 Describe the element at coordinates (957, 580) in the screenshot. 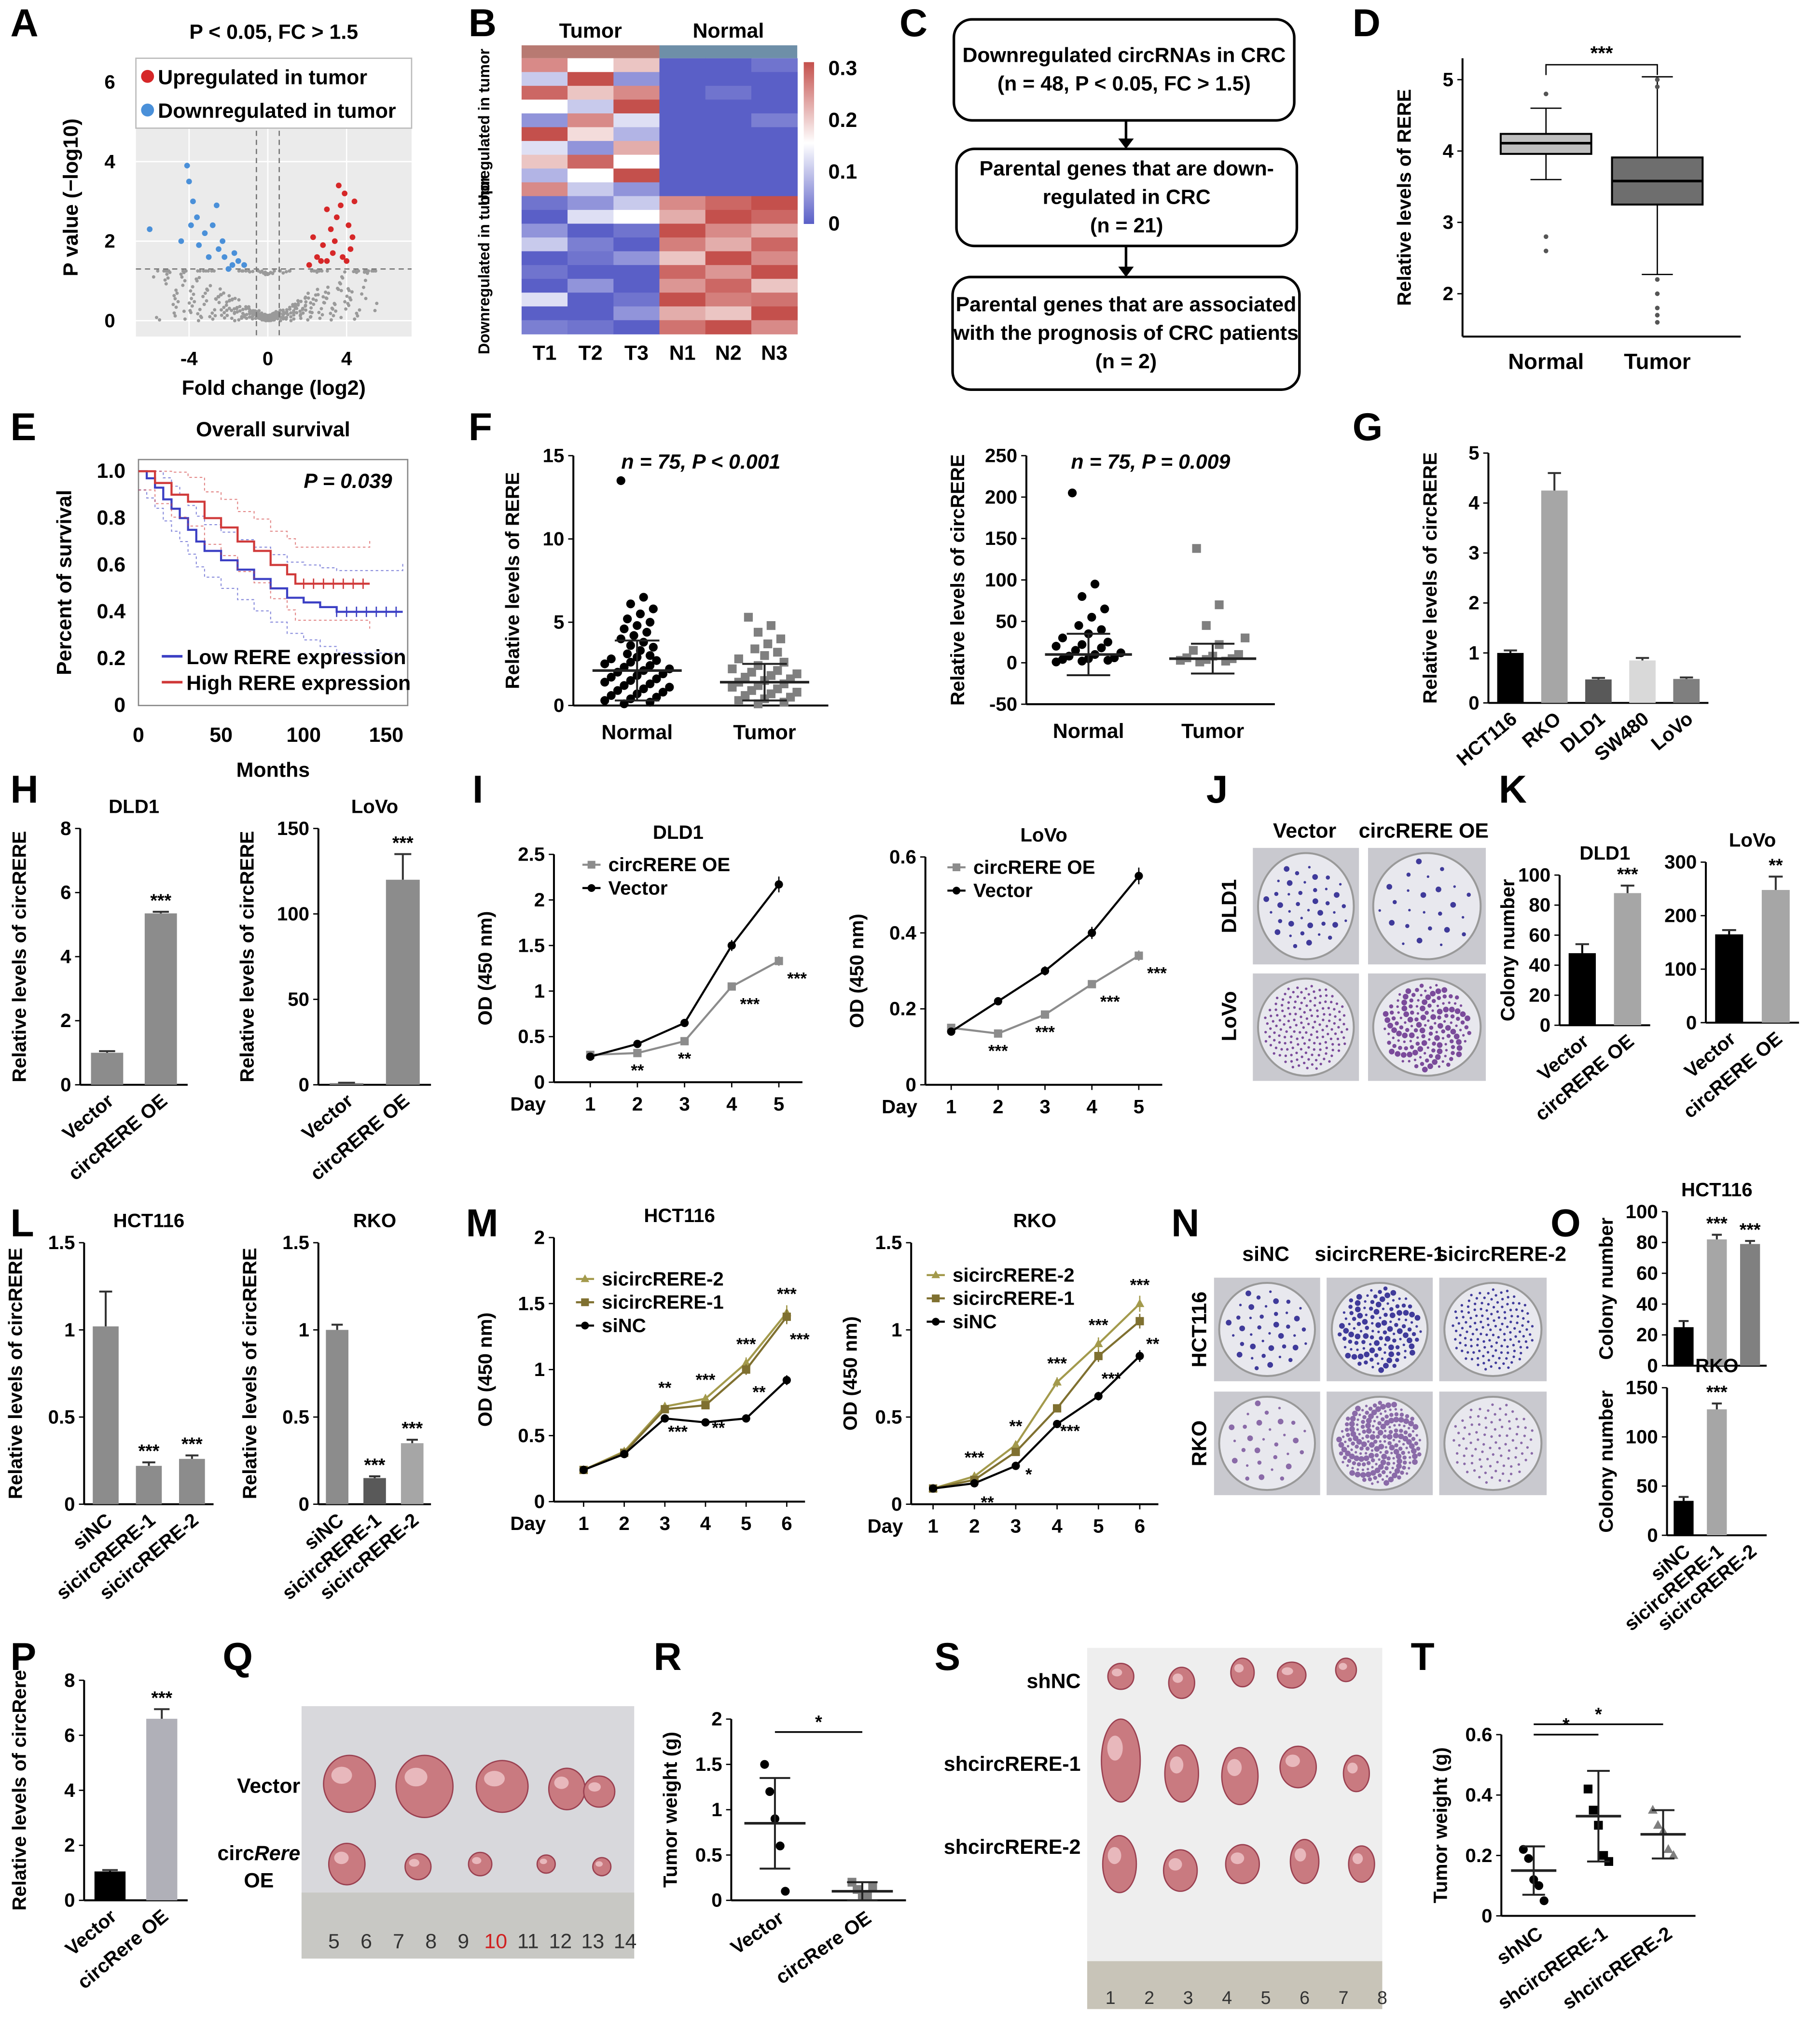

I see `y-axis-label: Relative levels of circRERE` at that location.